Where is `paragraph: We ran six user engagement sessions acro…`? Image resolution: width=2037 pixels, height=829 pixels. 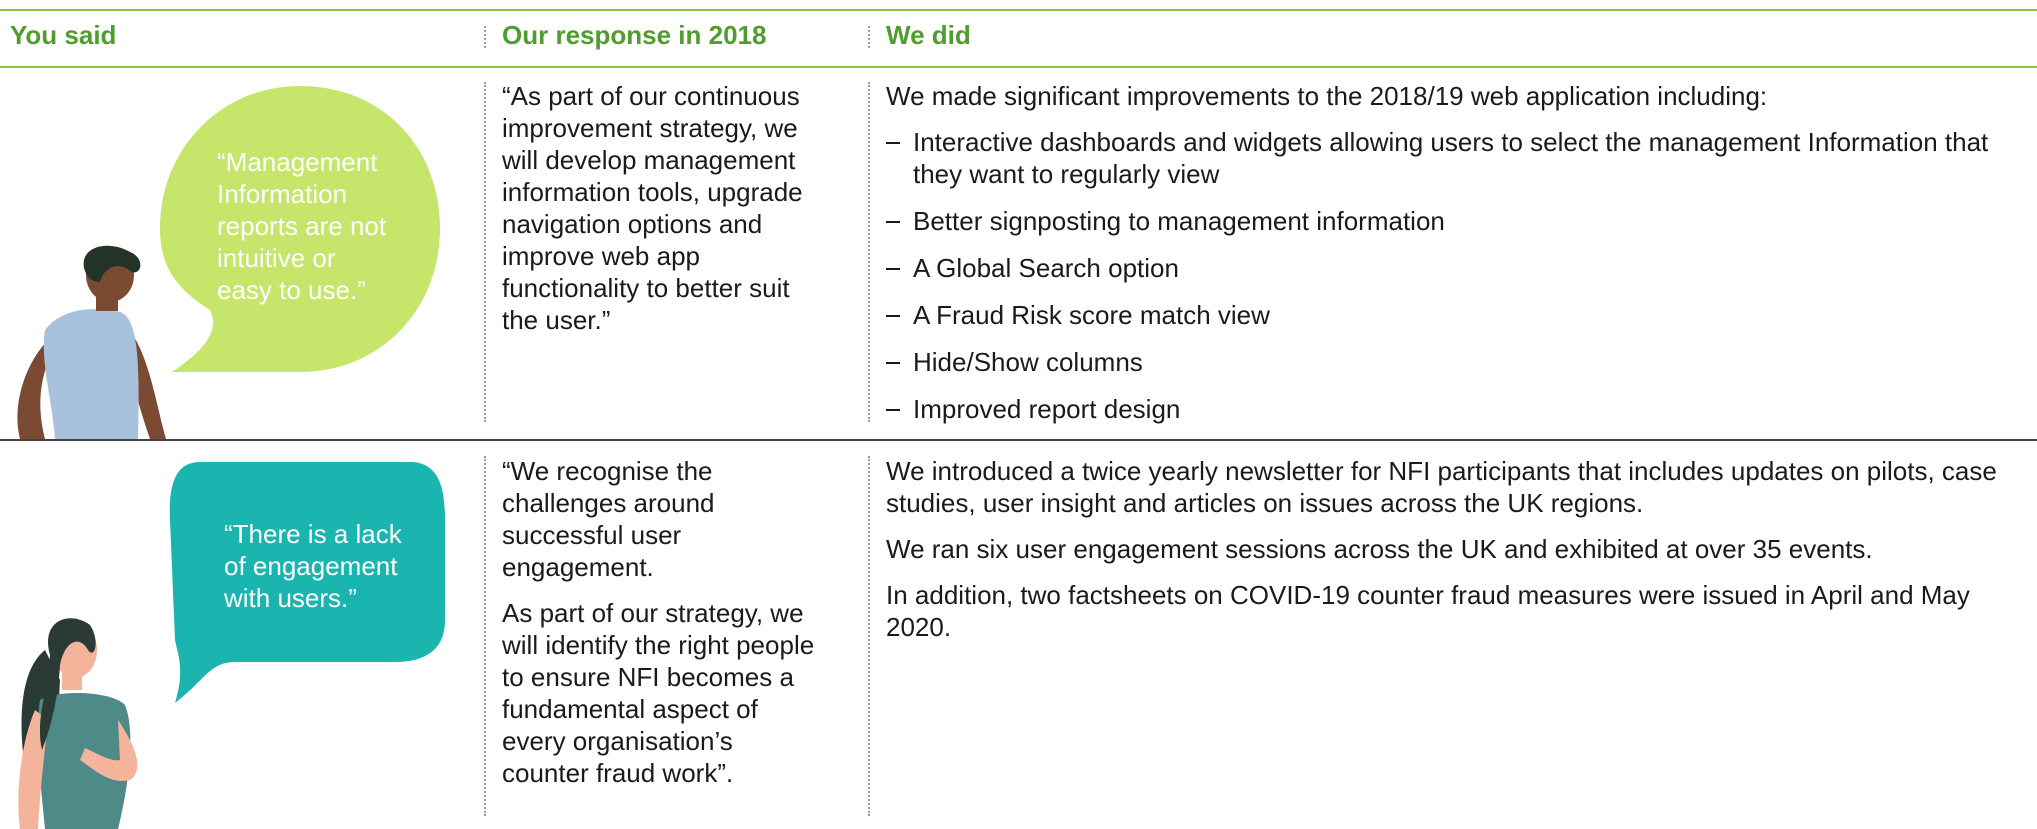
paragraph: We ran six user engagement sessions acro… is located at coordinates (1379, 549).